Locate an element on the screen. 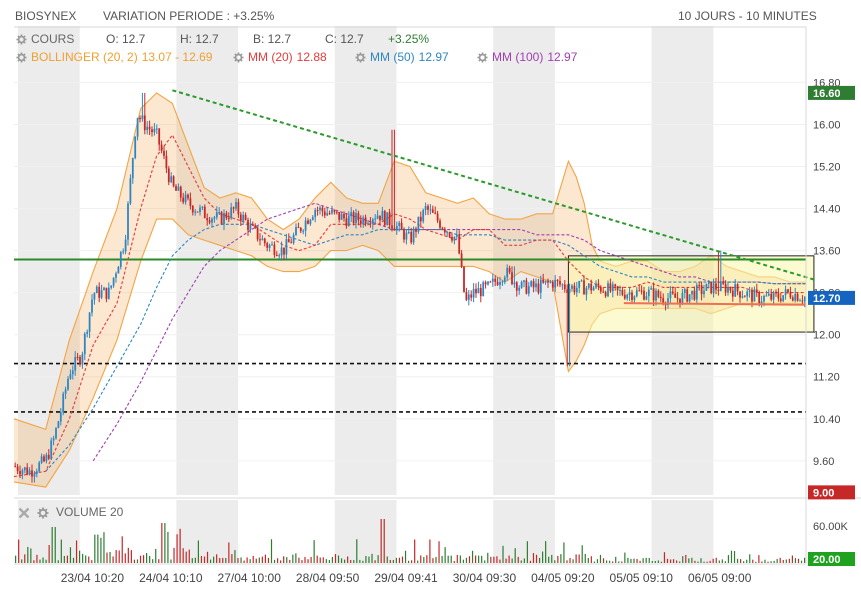 The image size is (861, 590). y-tick-label: 10.40 is located at coordinates (827, 420).